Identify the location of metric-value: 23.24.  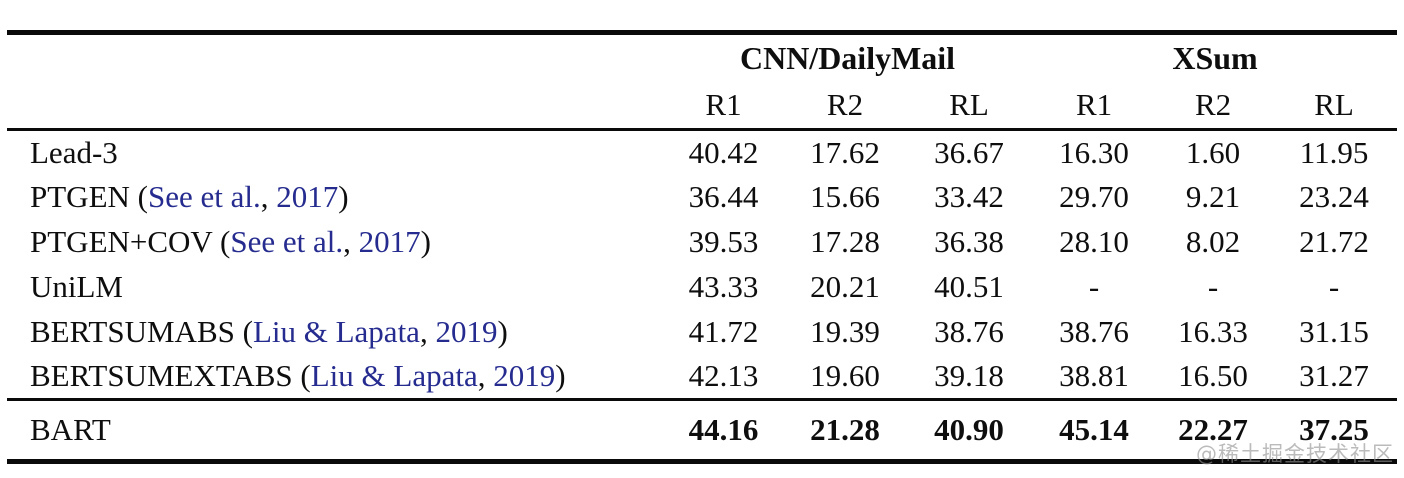
(1334, 196).